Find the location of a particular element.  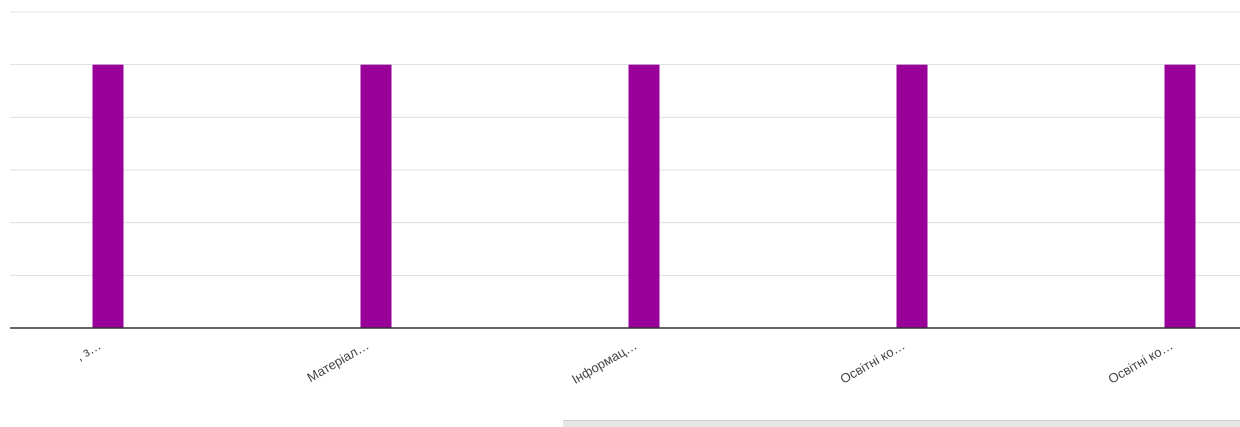

horizontal-scrollbar is located at coordinates (901, 423).